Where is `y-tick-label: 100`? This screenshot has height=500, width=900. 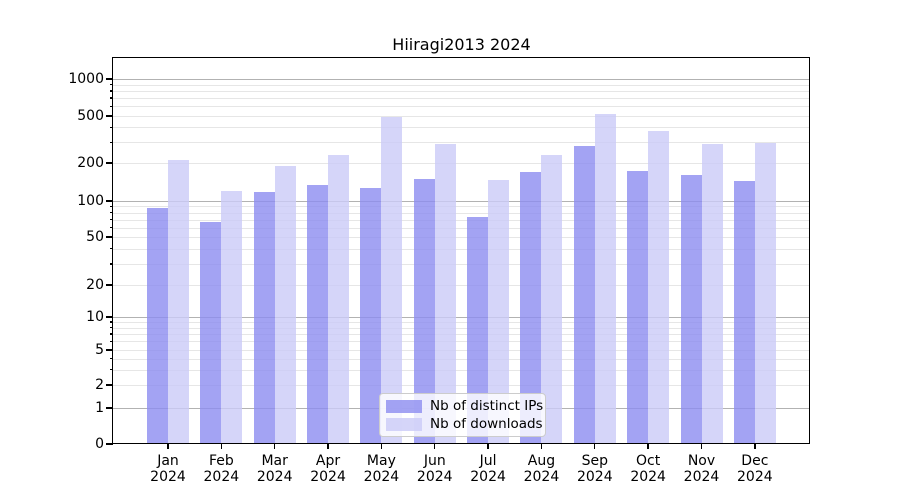 y-tick-label: 100 is located at coordinates (90, 201).